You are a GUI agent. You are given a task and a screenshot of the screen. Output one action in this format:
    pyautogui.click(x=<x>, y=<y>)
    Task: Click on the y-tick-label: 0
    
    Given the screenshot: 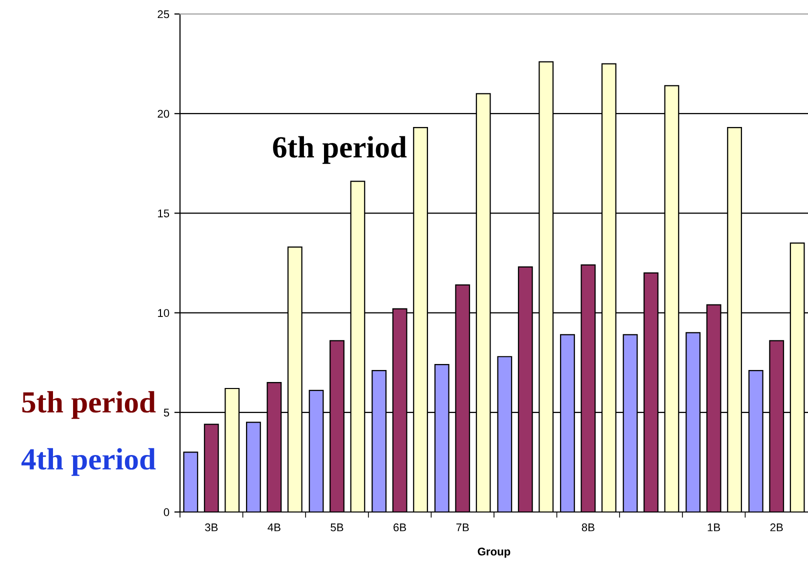 What is the action you would take?
    pyautogui.click(x=167, y=512)
    